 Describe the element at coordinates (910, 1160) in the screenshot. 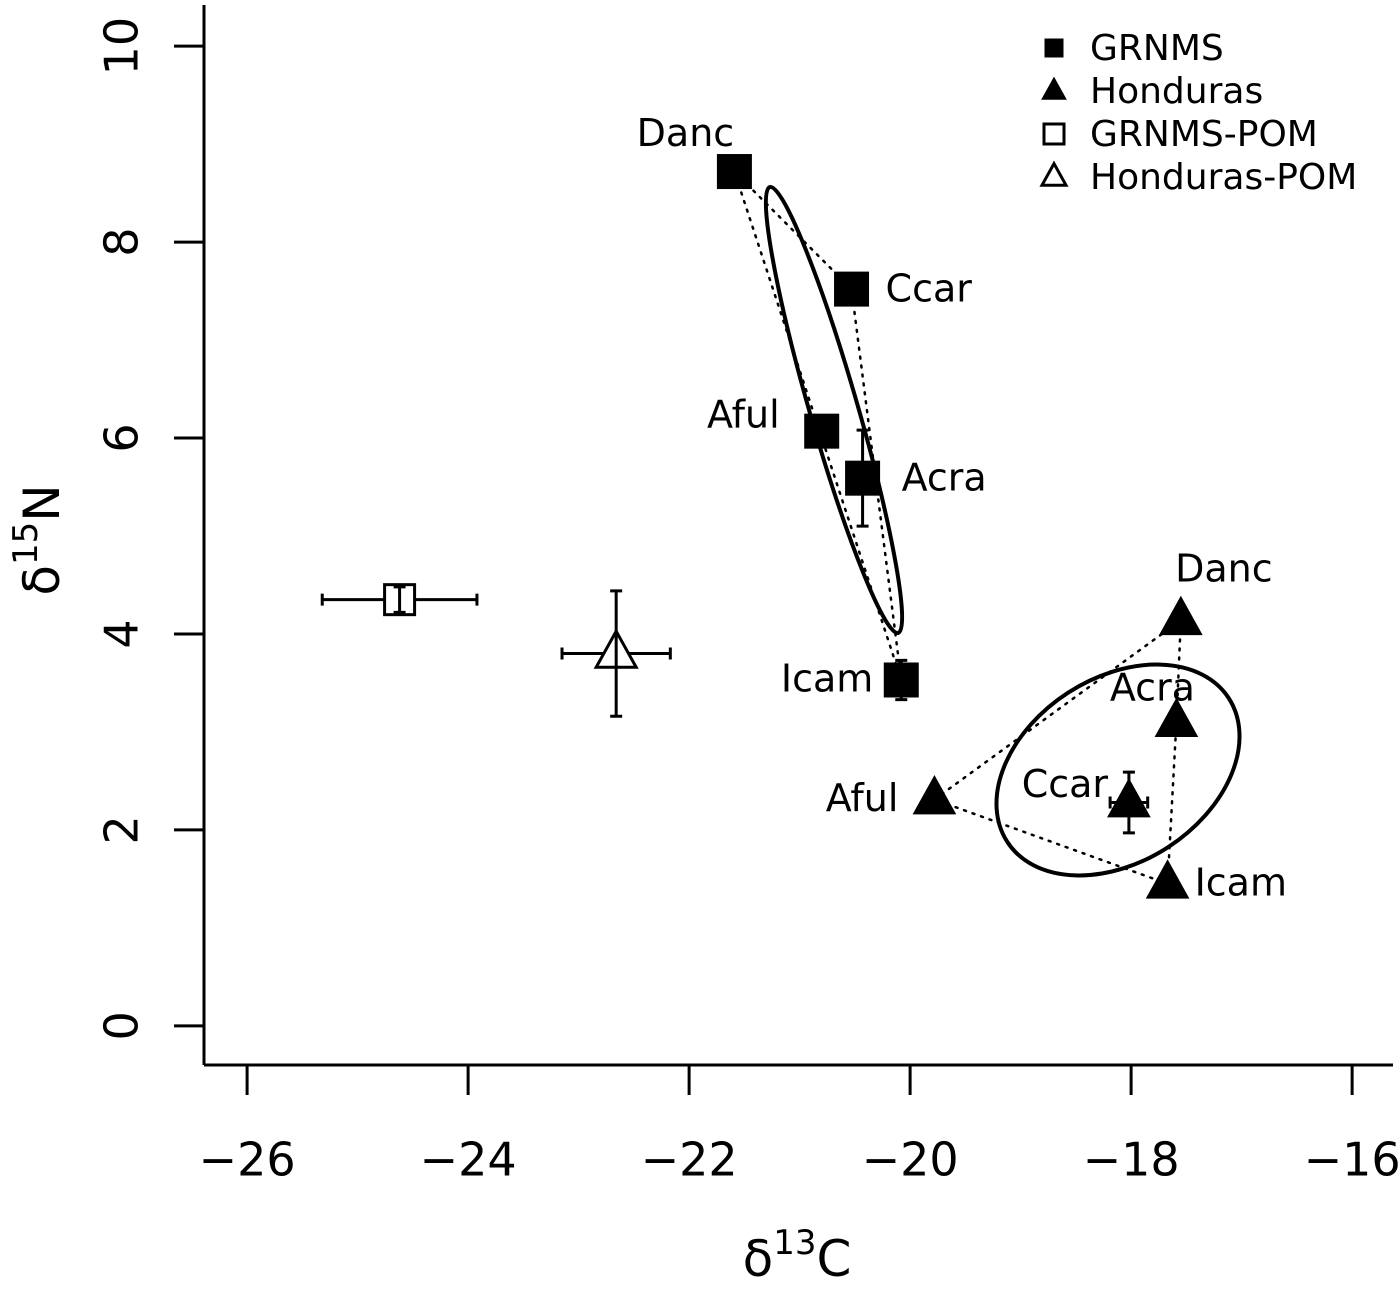

I see `x-tick-label: −20` at that location.